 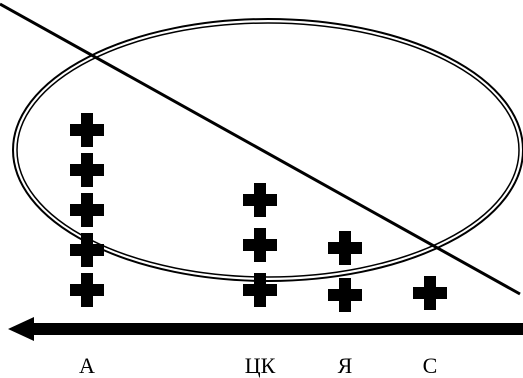 I want to click on column-label-tsk: ЦК, so click(x=260, y=365).